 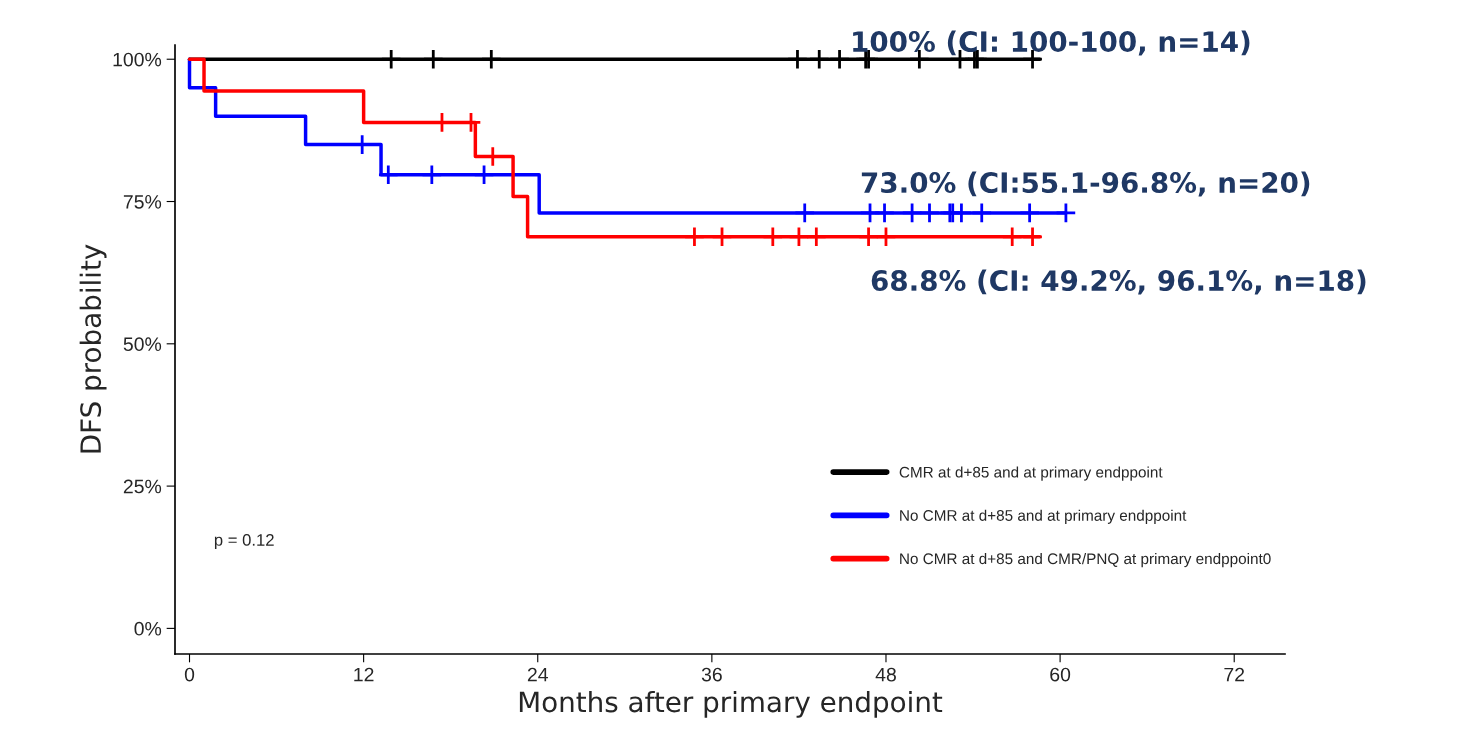 I want to click on y-tick-label: 50%, so click(x=142, y=344).